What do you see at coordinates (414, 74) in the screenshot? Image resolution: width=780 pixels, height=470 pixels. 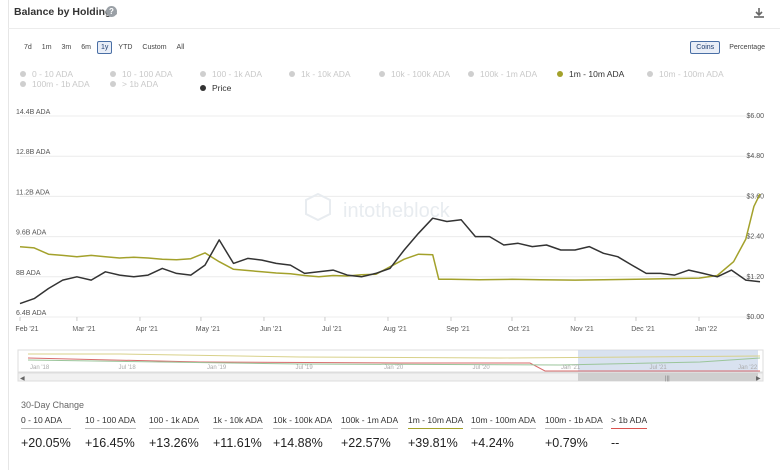 I see `legend-item: 10k - 100k ADA` at bounding box center [414, 74].